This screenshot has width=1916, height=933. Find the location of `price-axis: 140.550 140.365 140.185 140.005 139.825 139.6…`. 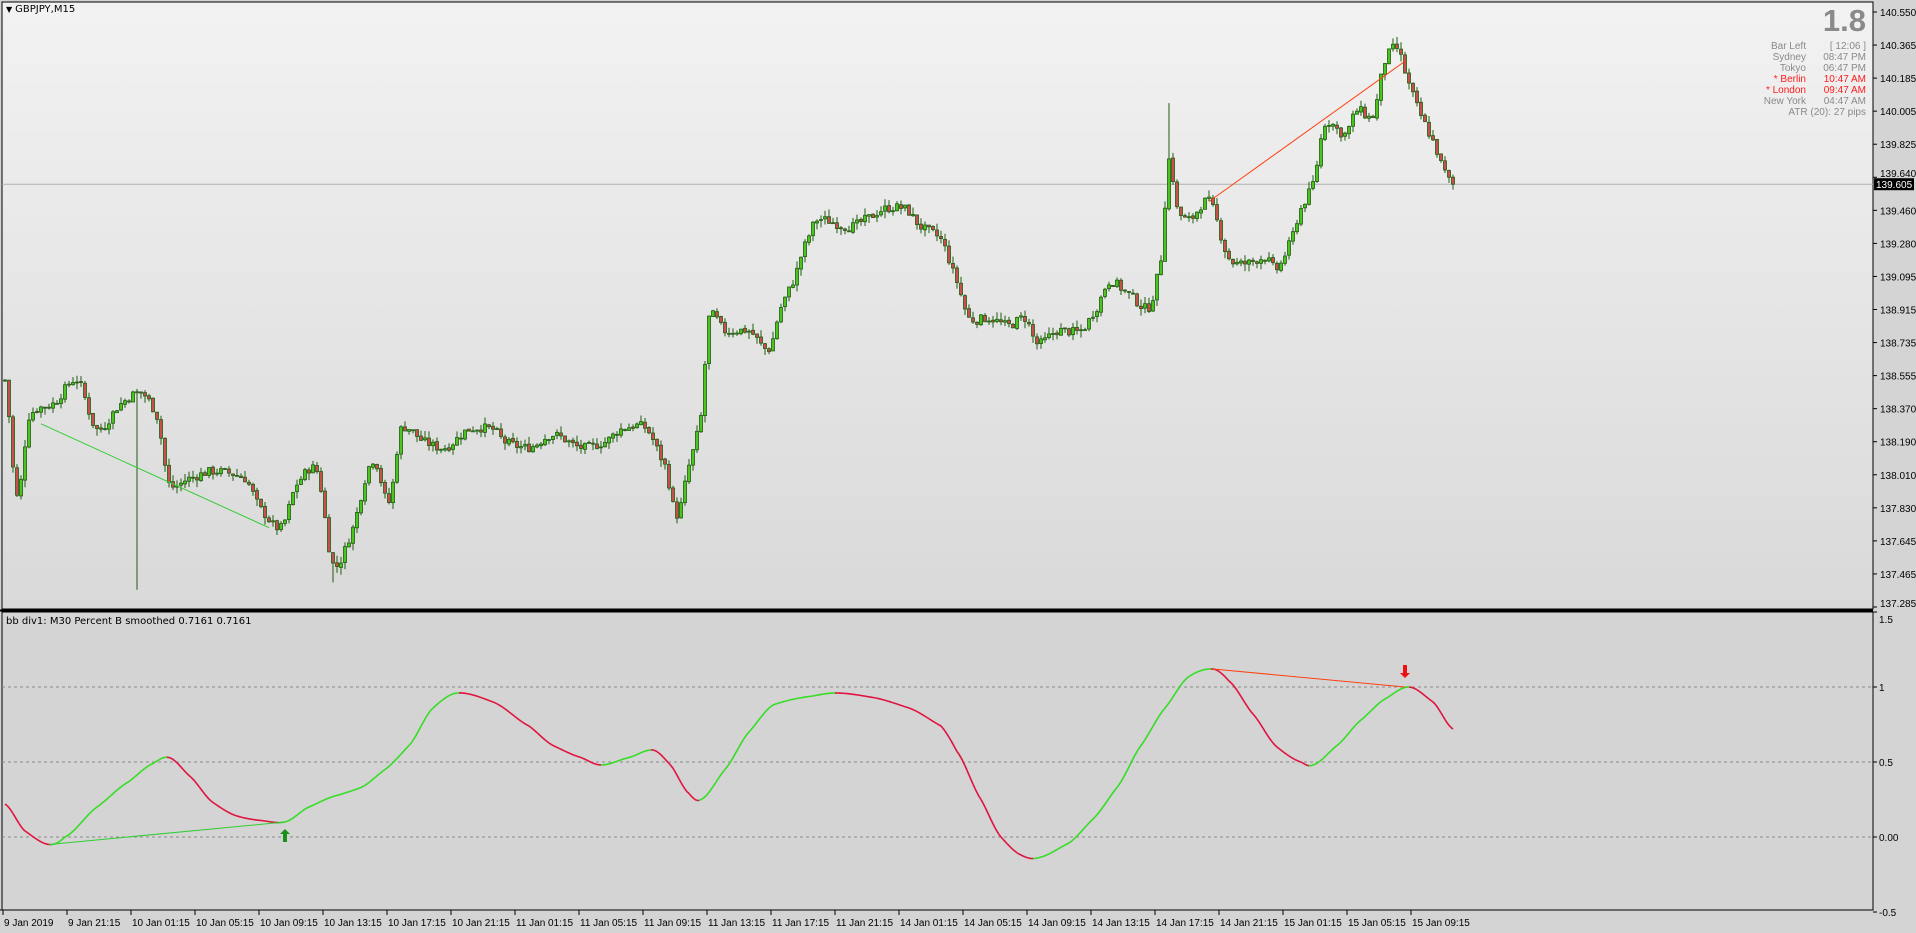

price-axis: 140.550 140.365 140.185 140.005 139.825 139.6… is located at coordinates (1894, 309).